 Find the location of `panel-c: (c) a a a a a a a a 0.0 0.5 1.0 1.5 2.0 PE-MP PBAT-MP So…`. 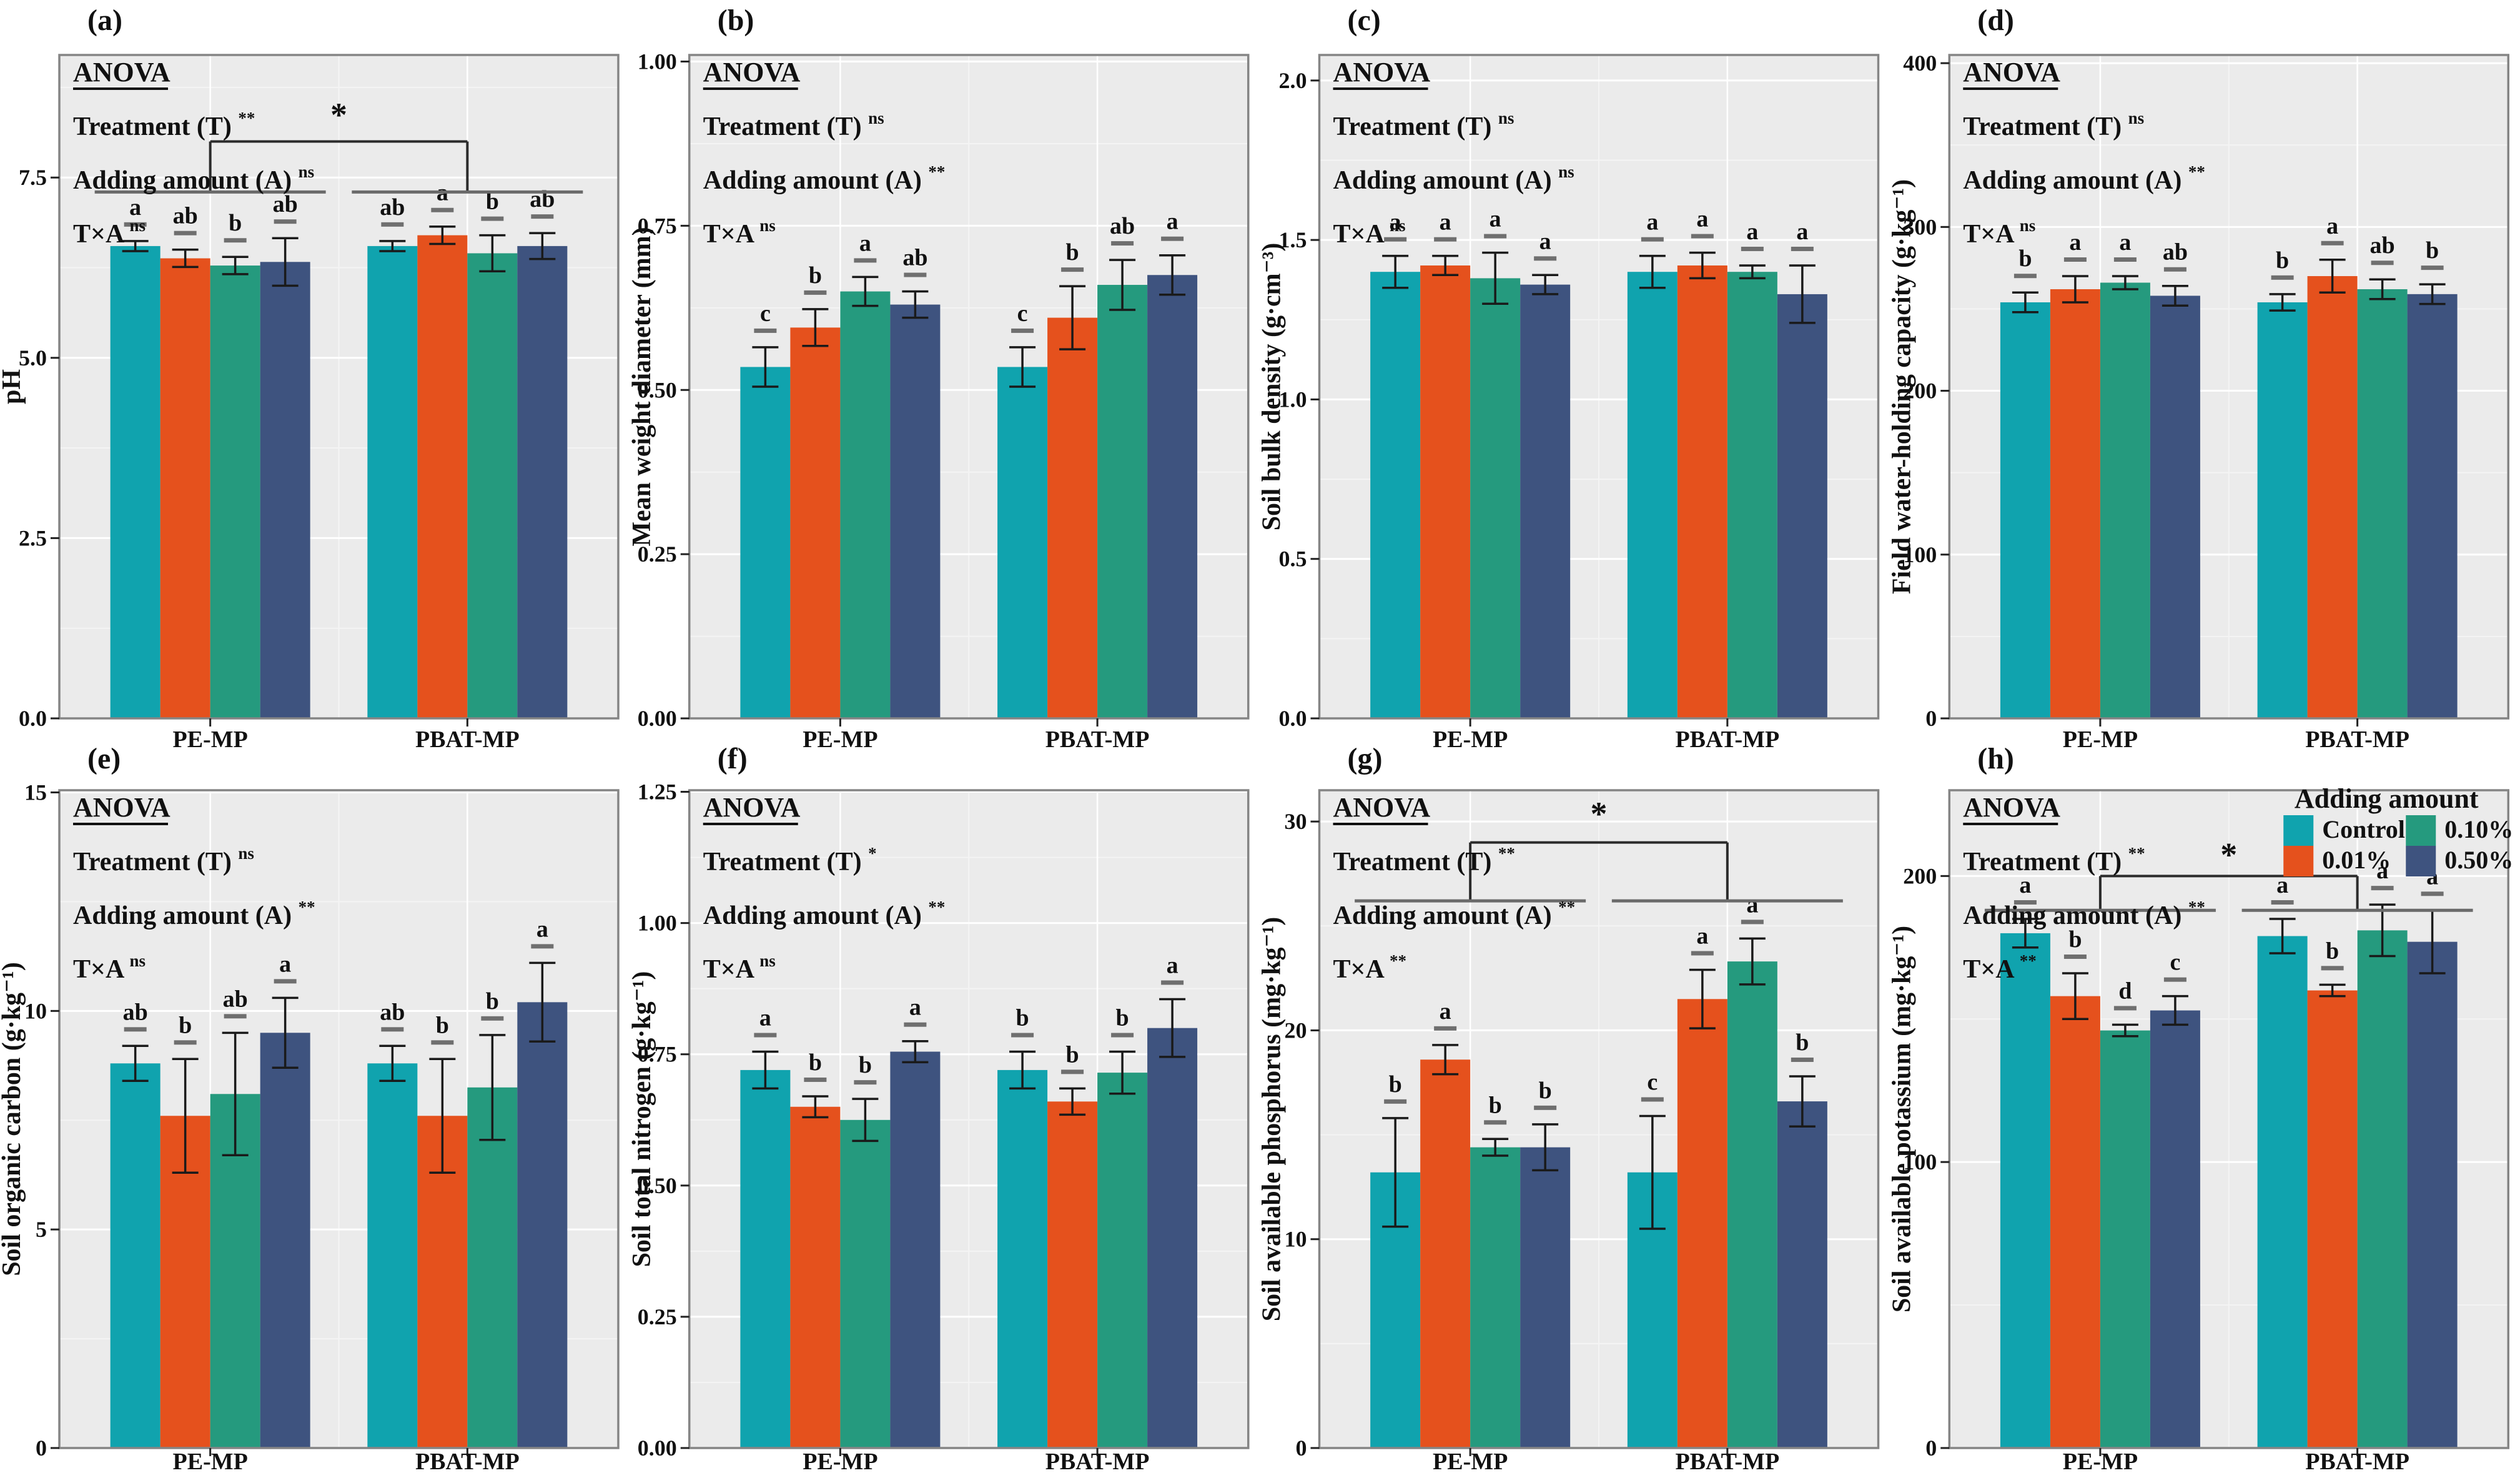

panel-c: (c) a a a a a a a a 0.0 0.5 1.0 1.5 2.0 PE-MP PBAT-MP So… is located at coordinates (1569, 378).